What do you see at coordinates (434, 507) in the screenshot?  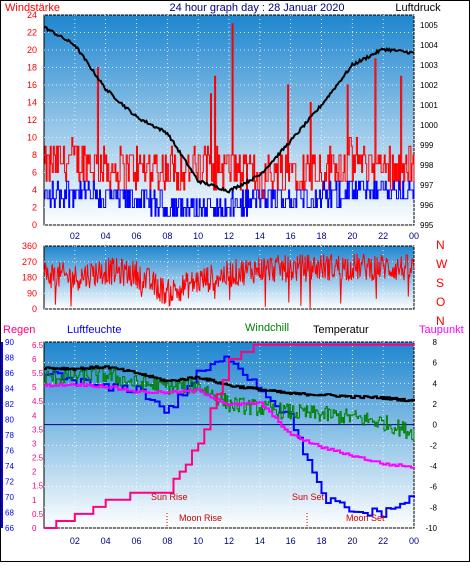 I see `temp-tick-label: -8` at bounding box center [434, 507].